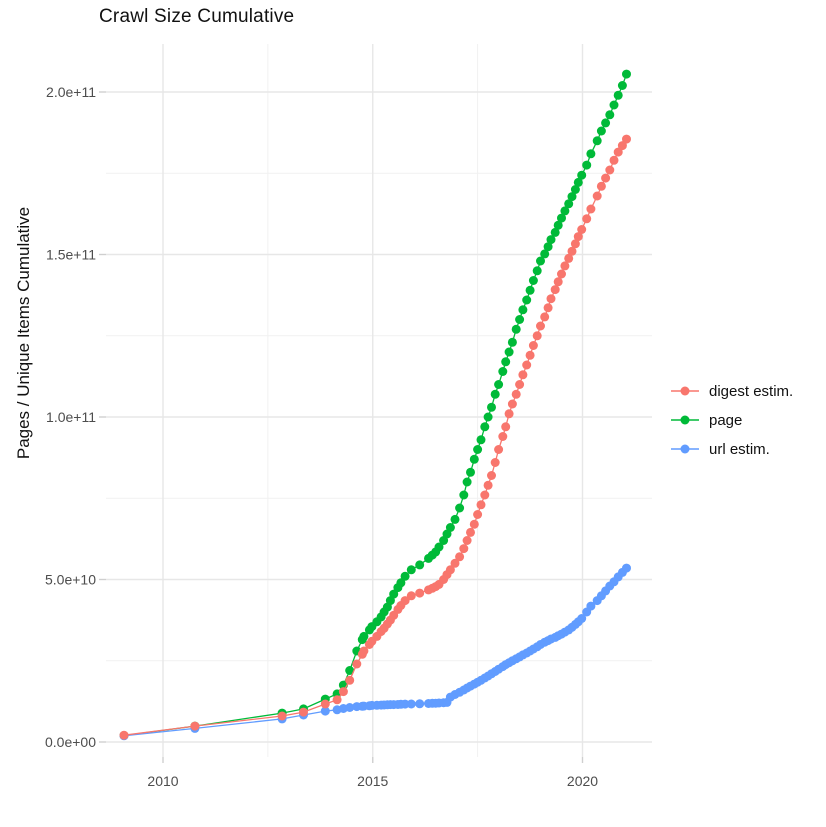 This screenshot has width=826, height=827. Describe the element at coordinates (731, 391) in the screenshot. I see `legend-entry-digest: digest estim.` at that location.